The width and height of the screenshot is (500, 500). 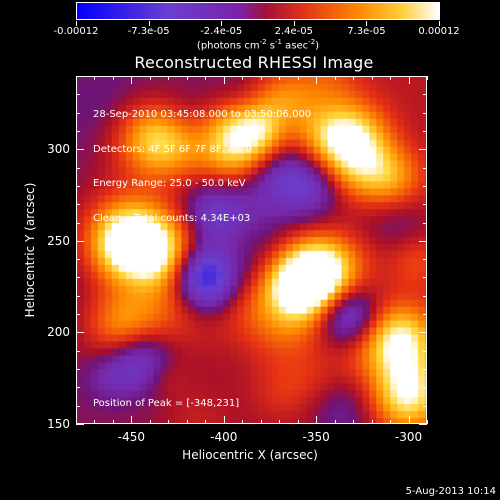 What do you see at coordinates (58, 240) in the screenshot?
I see `y-tick-label: 250` at bounding box center [58, 240].